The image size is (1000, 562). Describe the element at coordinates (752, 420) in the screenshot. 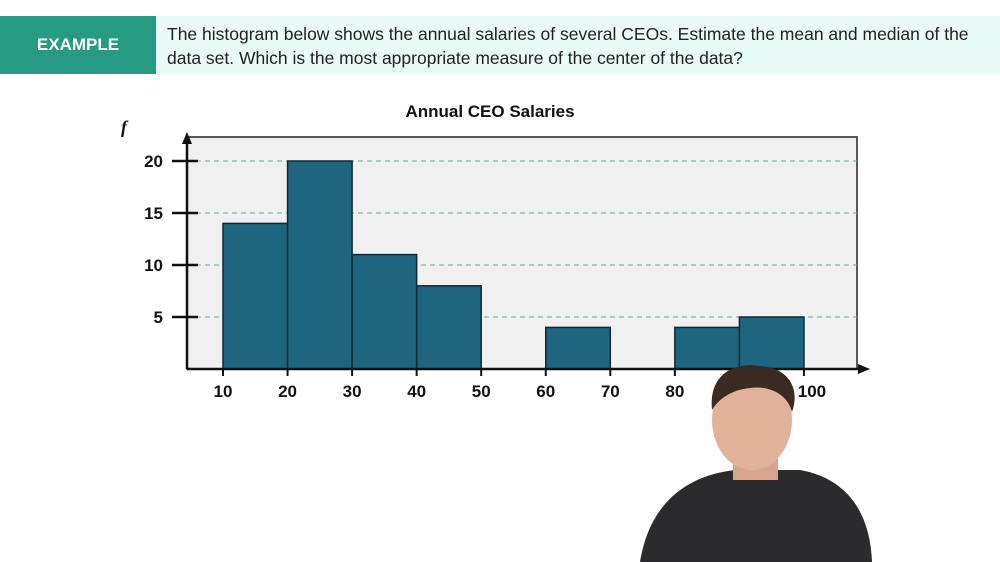

I see `presenter-face` at that location.